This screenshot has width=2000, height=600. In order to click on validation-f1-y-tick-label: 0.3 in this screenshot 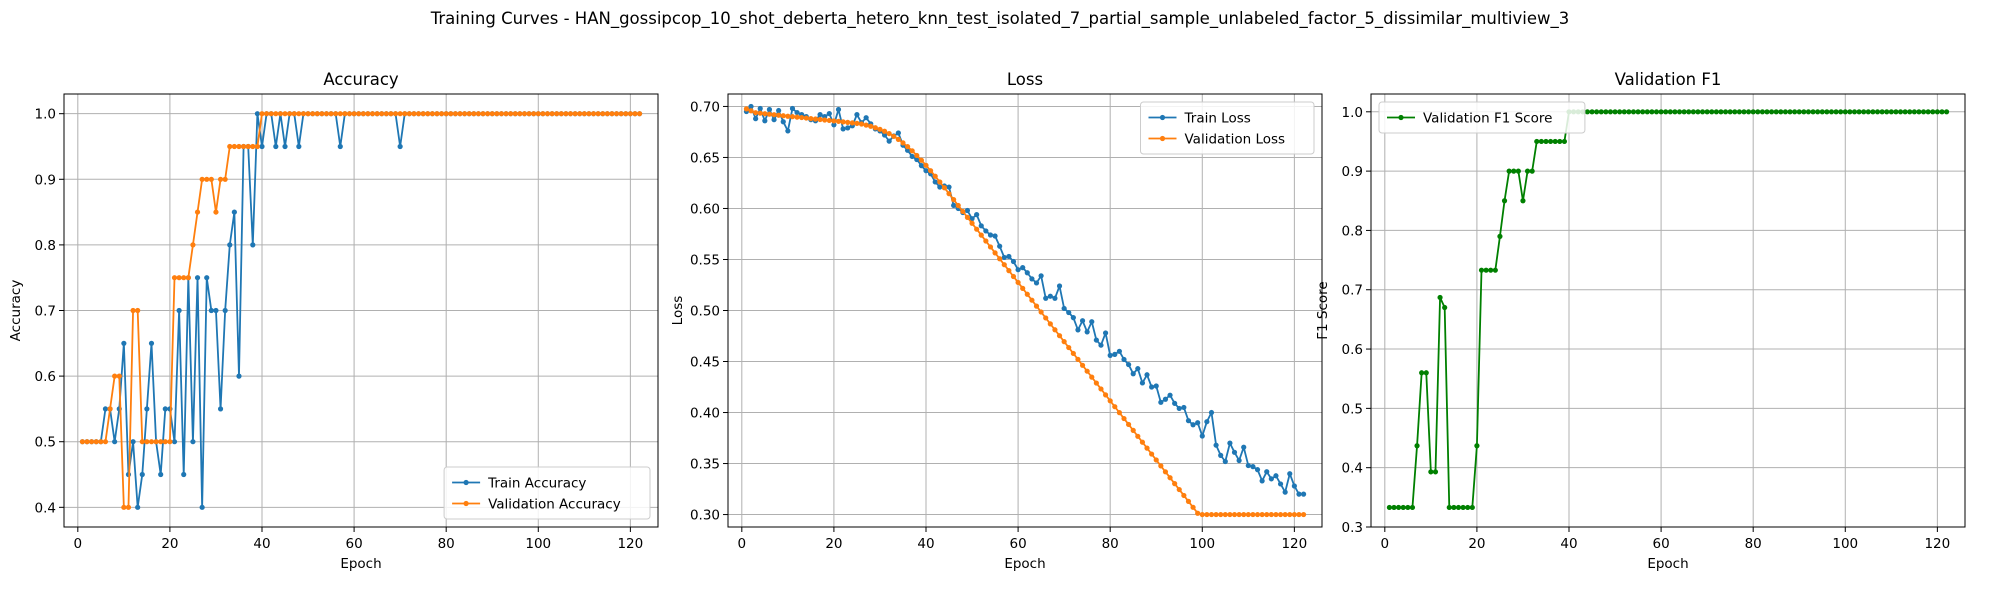, I will do `click(1352, 528)`.